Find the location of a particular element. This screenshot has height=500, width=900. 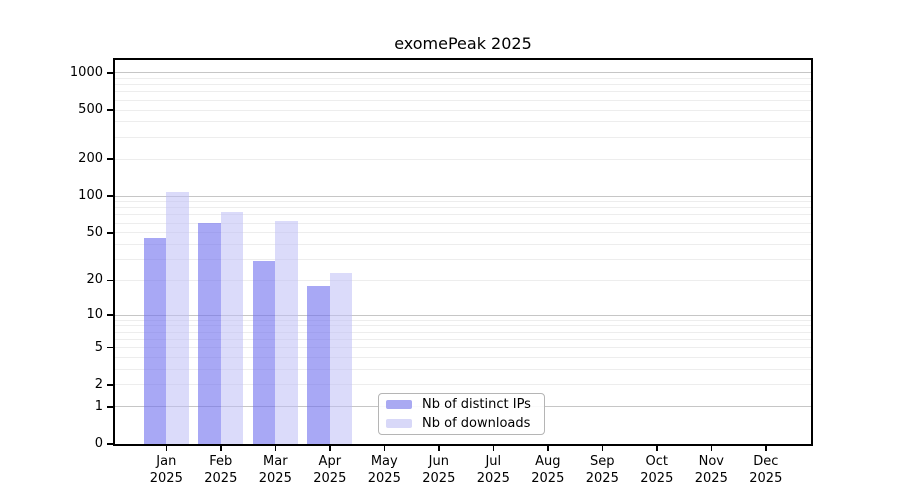

legend-item-downloads: Nb of downloads is located at coordinates (461, 423).